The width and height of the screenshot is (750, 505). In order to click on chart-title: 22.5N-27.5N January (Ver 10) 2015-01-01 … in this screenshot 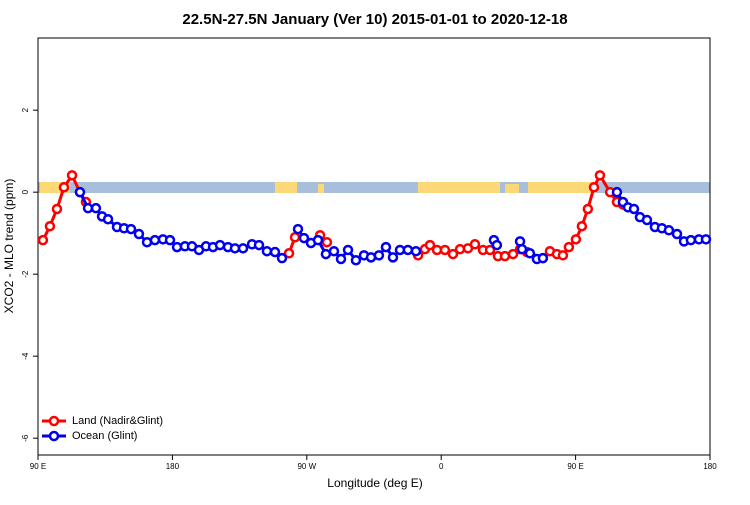, I will do `click(374, 19)`.